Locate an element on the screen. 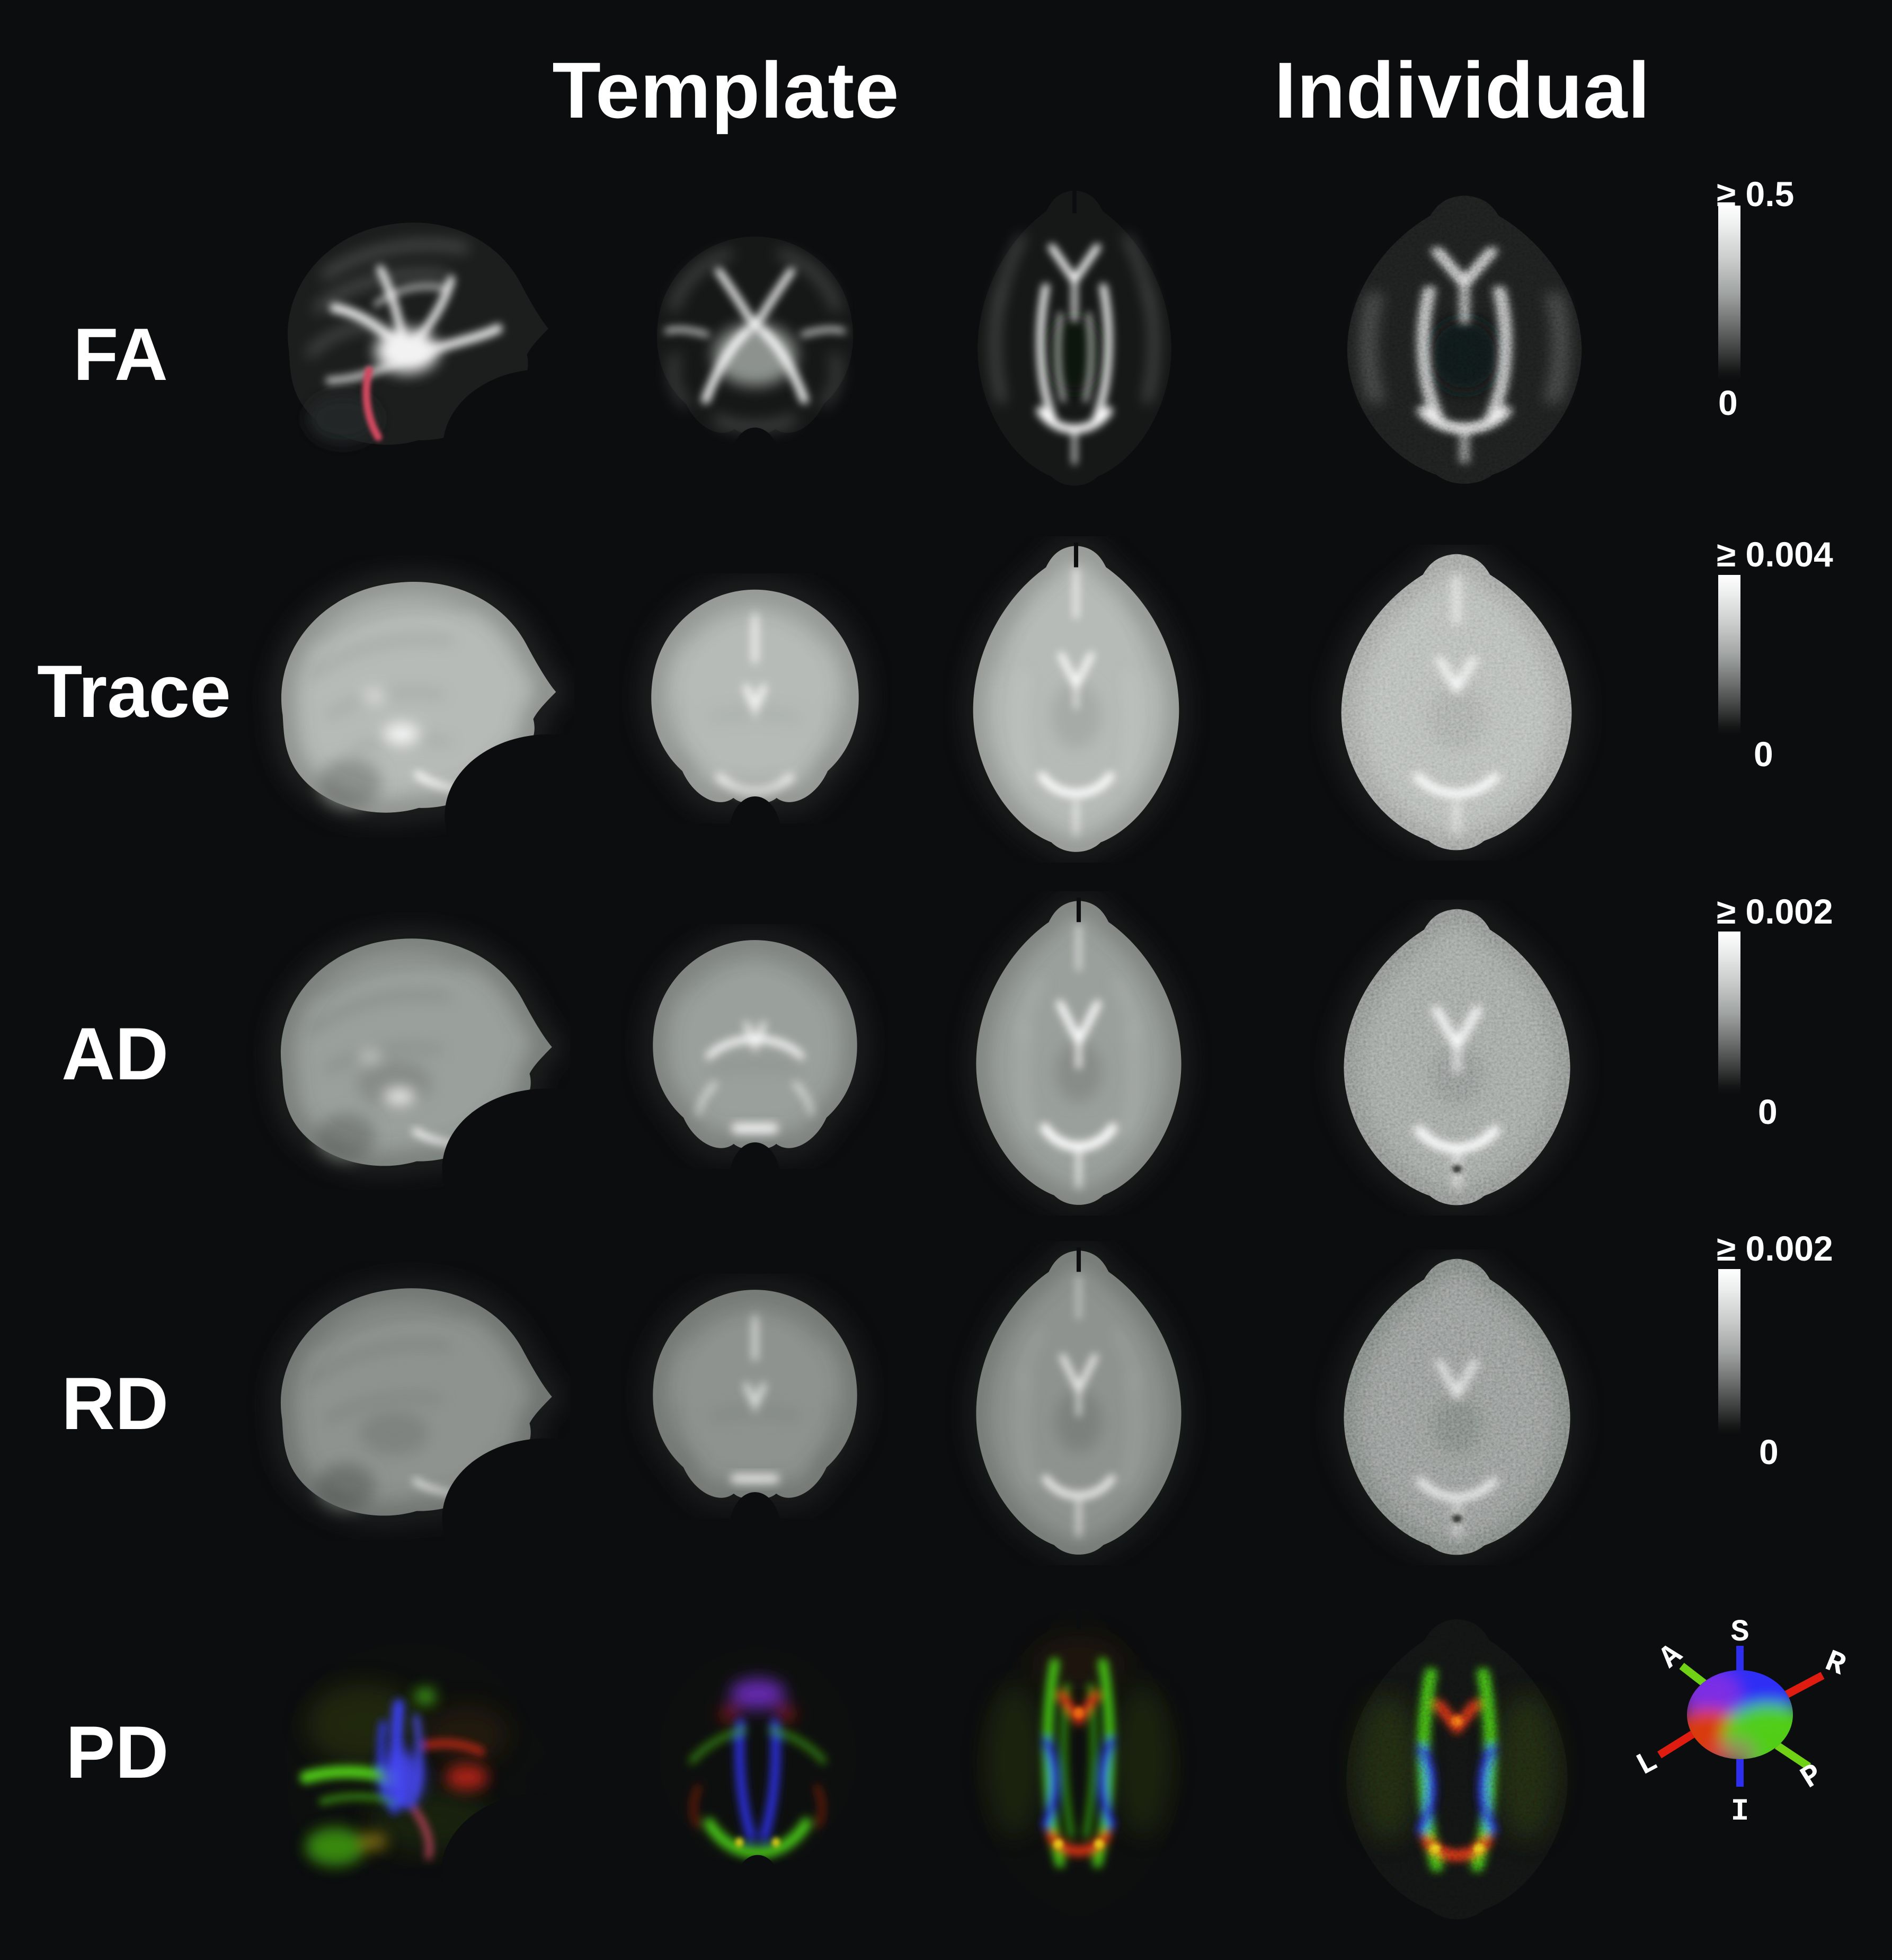 Image resolution: width=1892 pixels, height=1960 pixels. trace-coronal-image is located at coordinates (755, 698).